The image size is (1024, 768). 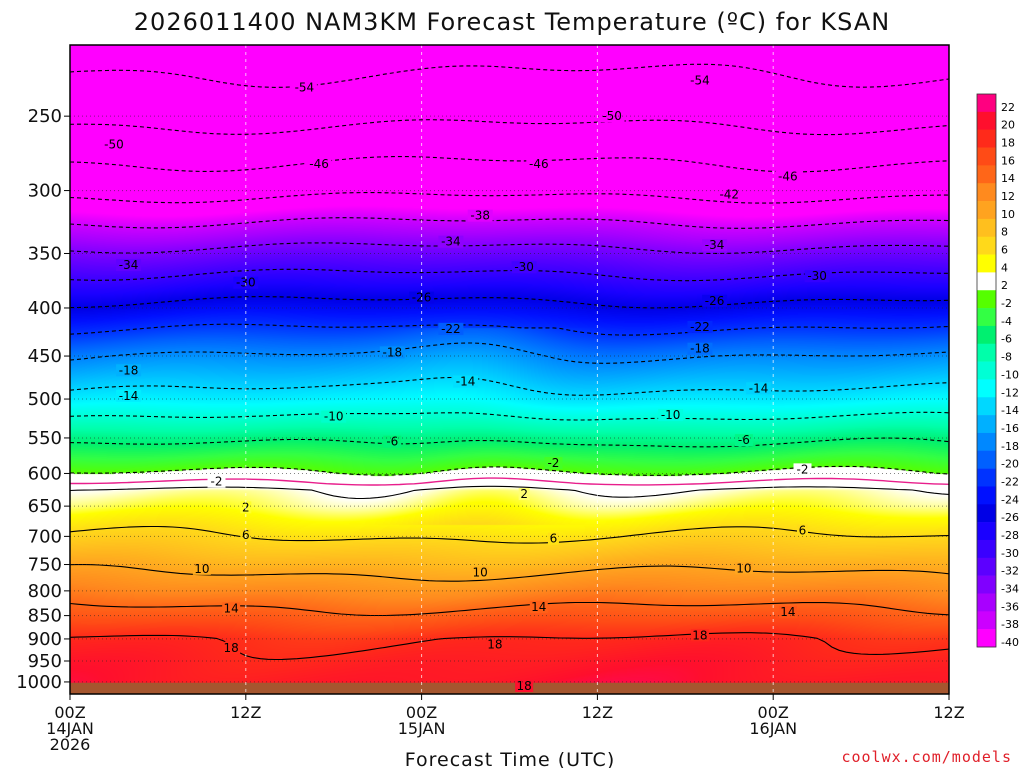 I want to click on legend-label: -34, so click(x=1010, y=588).